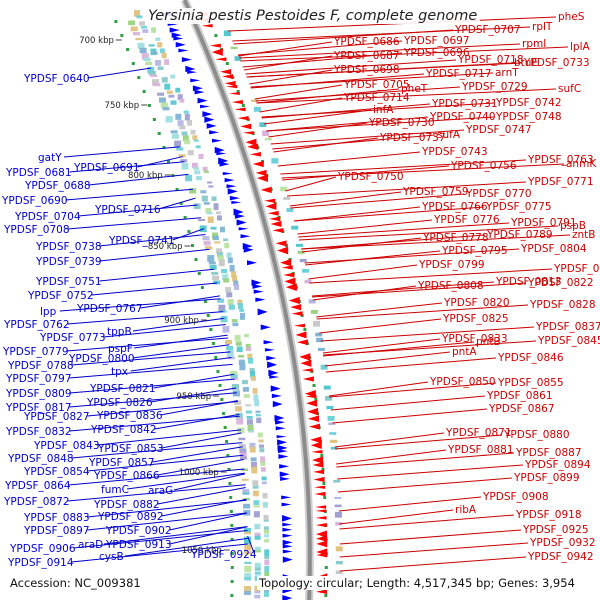 This screenshot has height=600, width=600. I want to click on right-gene-label: YPDSF_0747, so click(498, 130).